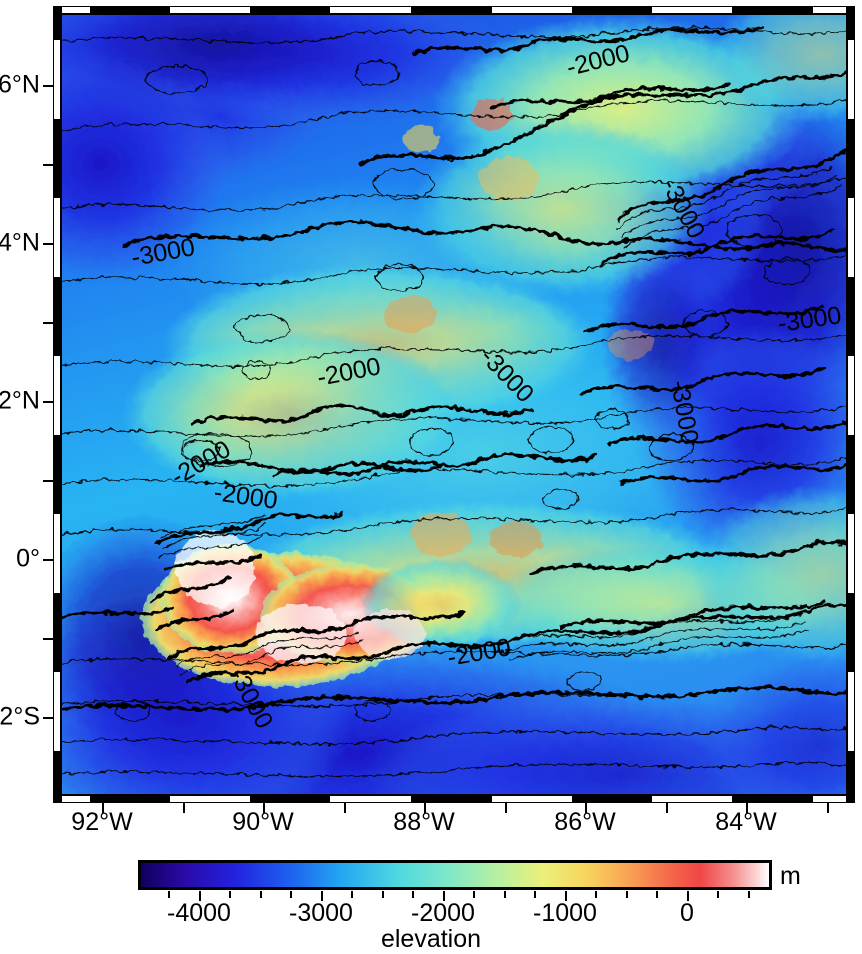  Describe the element at coordinates (102, 822) in the screenshot. I see `x-axis-label-92w: 92°W` at that location.